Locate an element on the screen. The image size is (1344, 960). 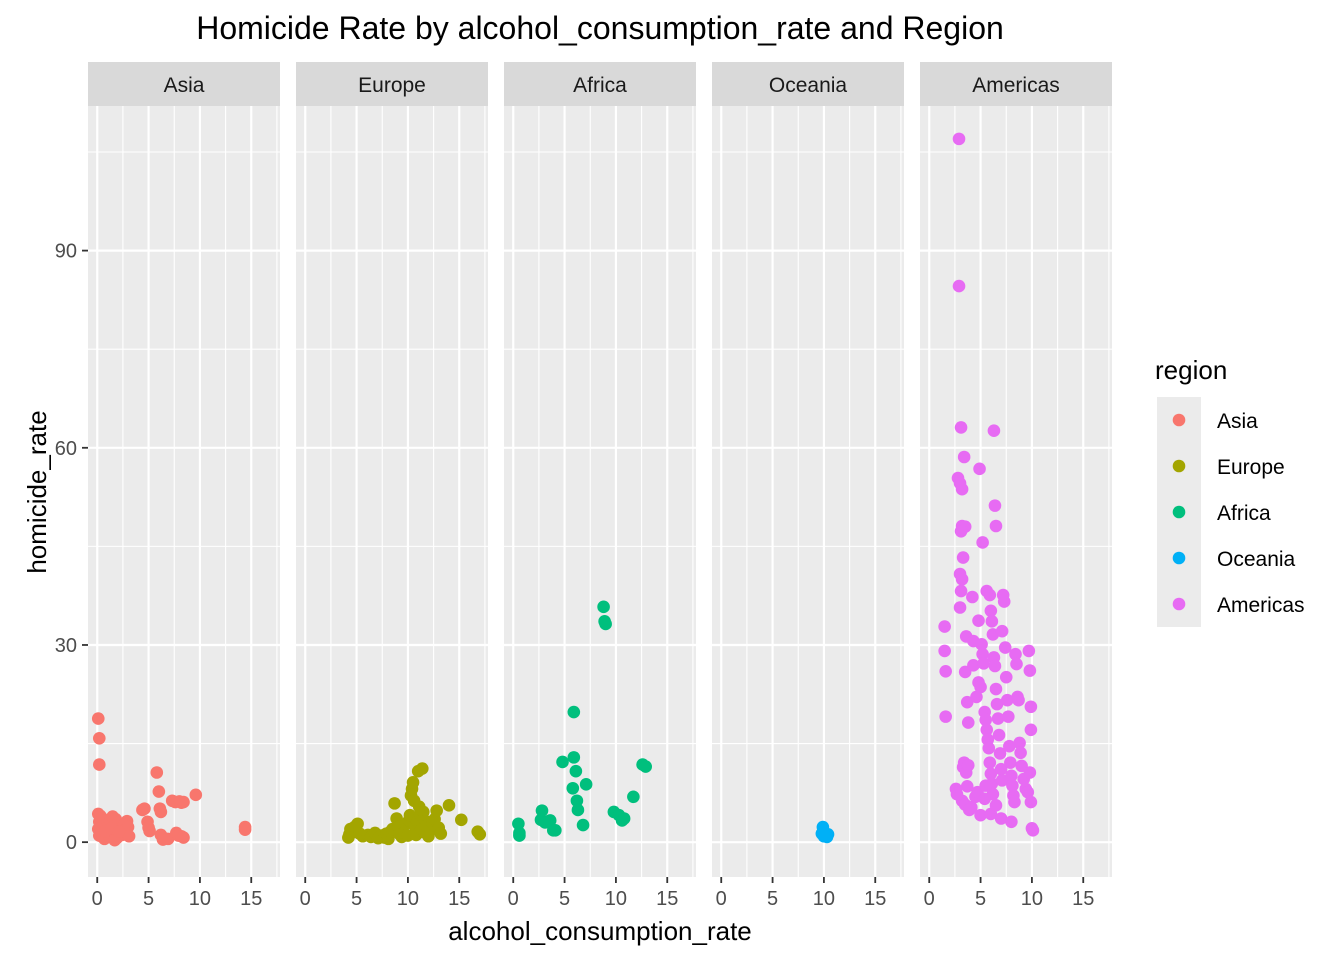
facet-panel-africa: Africa 0 5 10 15 is located at coordinates (600, 486).